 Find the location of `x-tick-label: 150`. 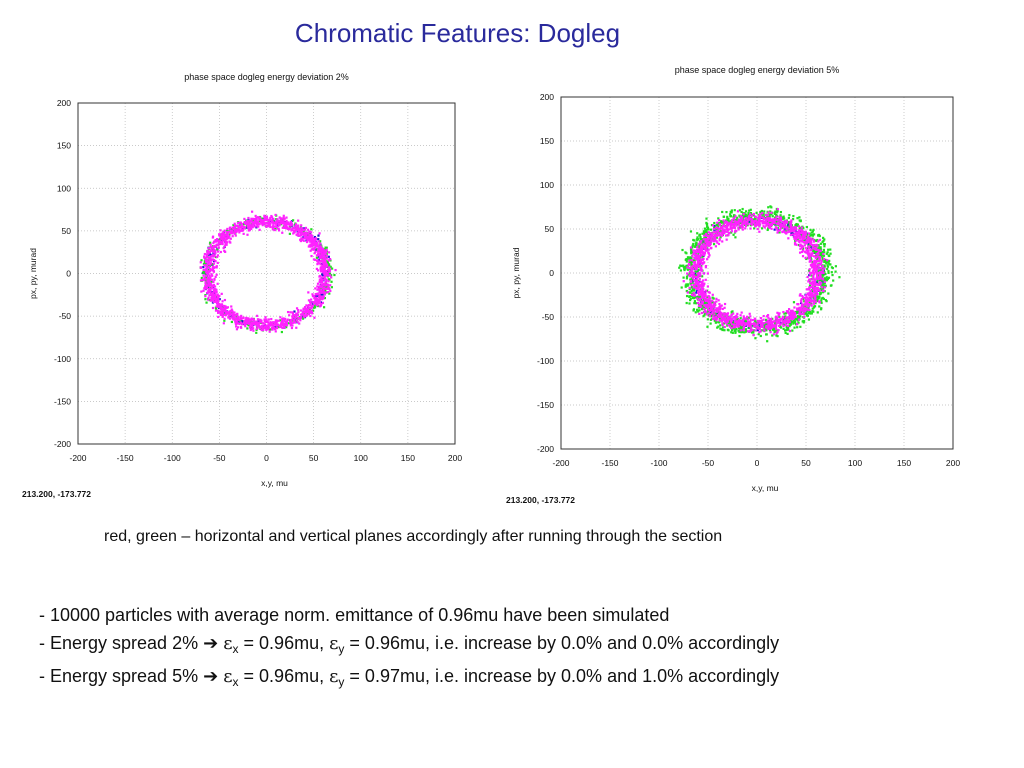

x-tick-label: 150 is located at coordinates (408, 458).